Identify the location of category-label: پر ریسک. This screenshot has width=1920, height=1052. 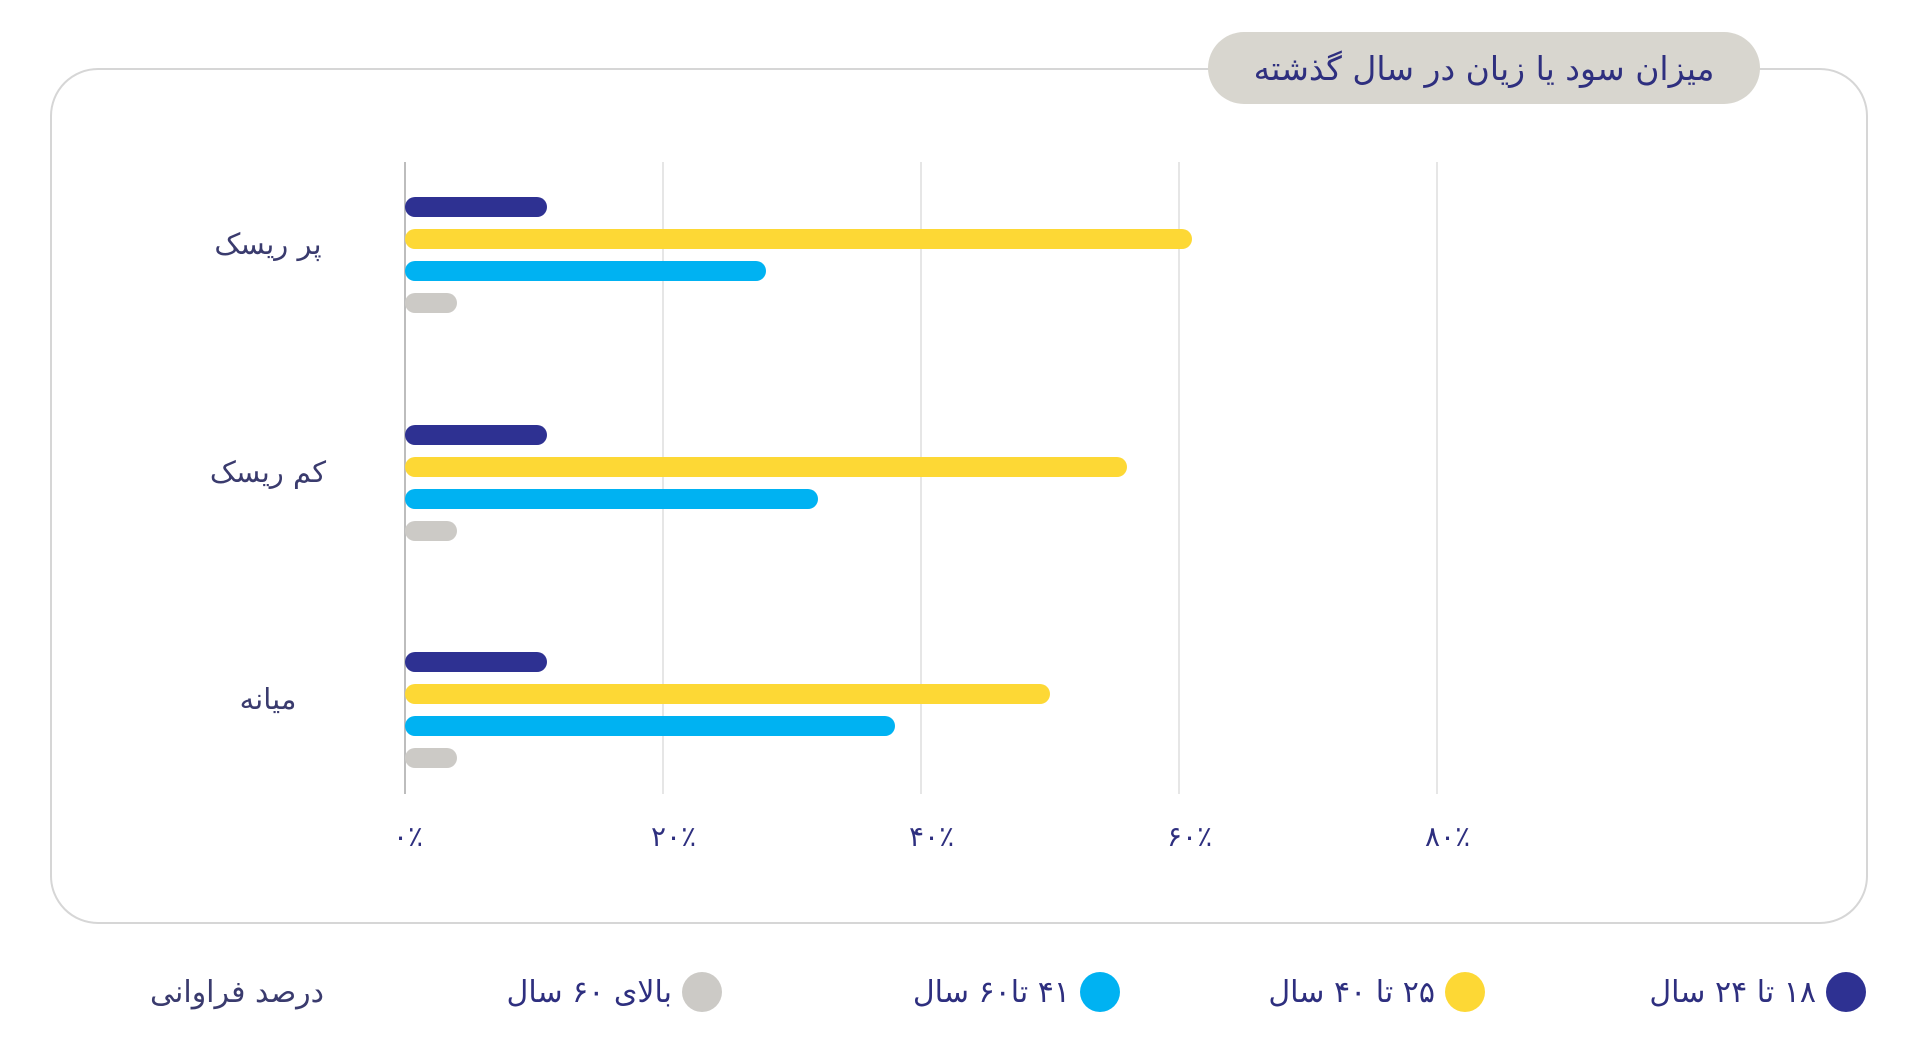
(268, 244).